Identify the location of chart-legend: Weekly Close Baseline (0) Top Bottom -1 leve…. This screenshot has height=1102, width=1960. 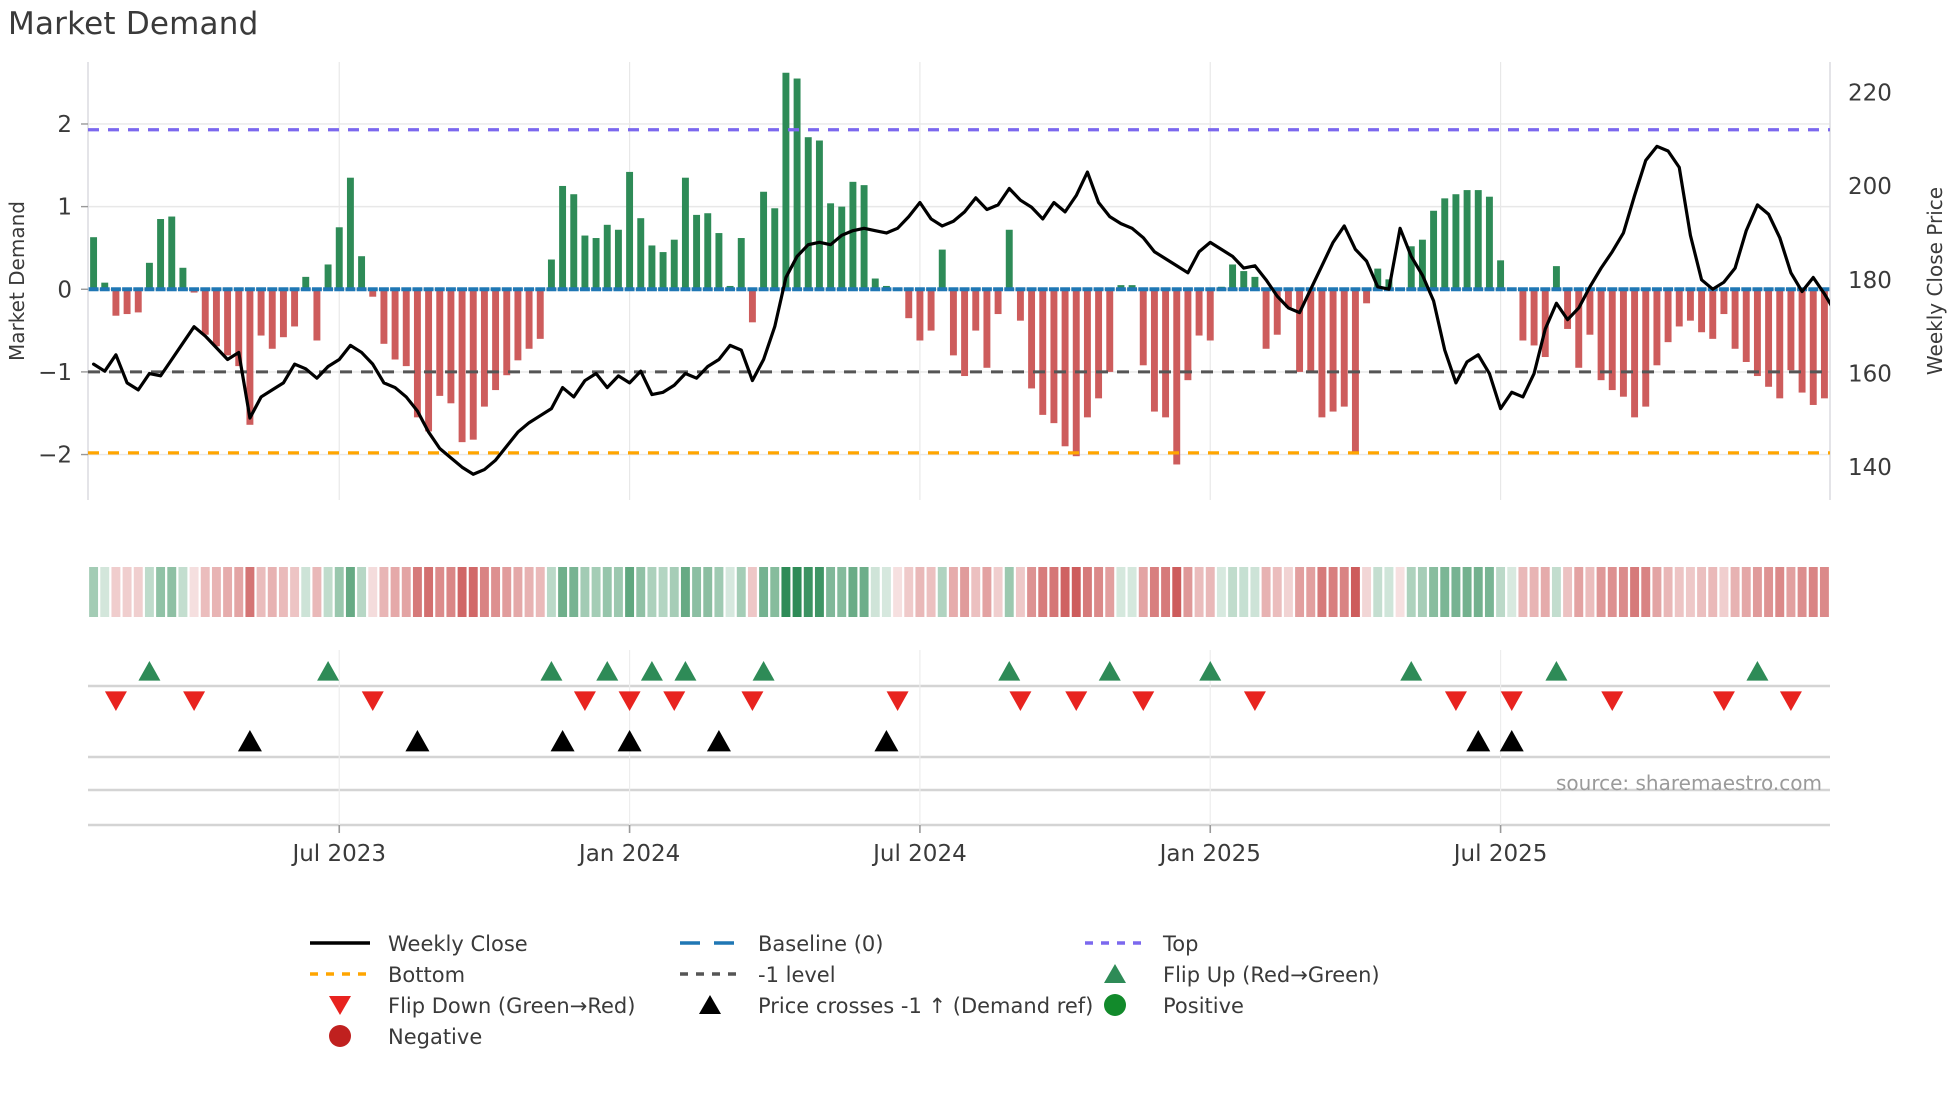
(845, 990).